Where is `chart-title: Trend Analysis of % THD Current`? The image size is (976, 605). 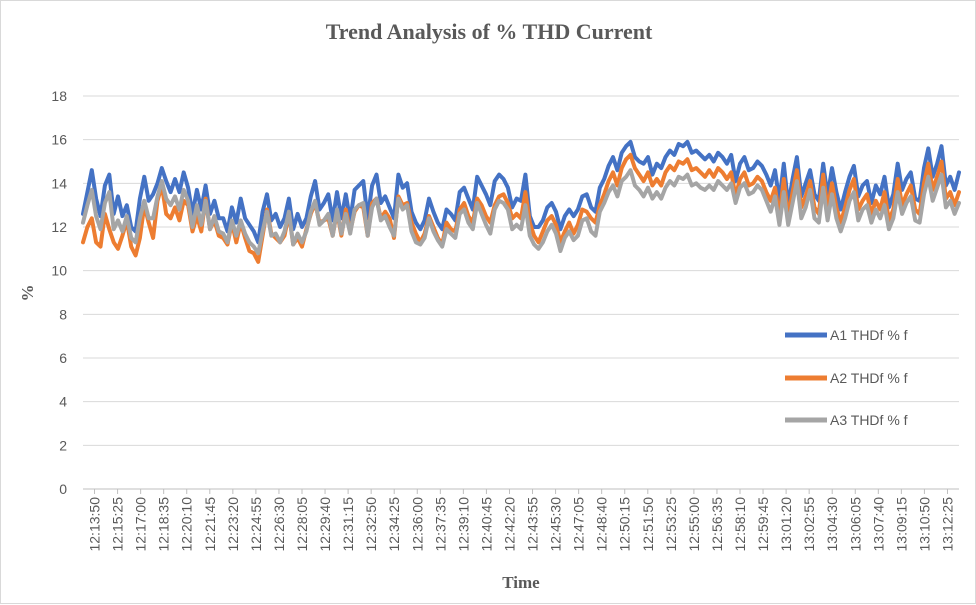 chart-title: Trend Analysis of % THD Current is located at coordinates (489, 31).